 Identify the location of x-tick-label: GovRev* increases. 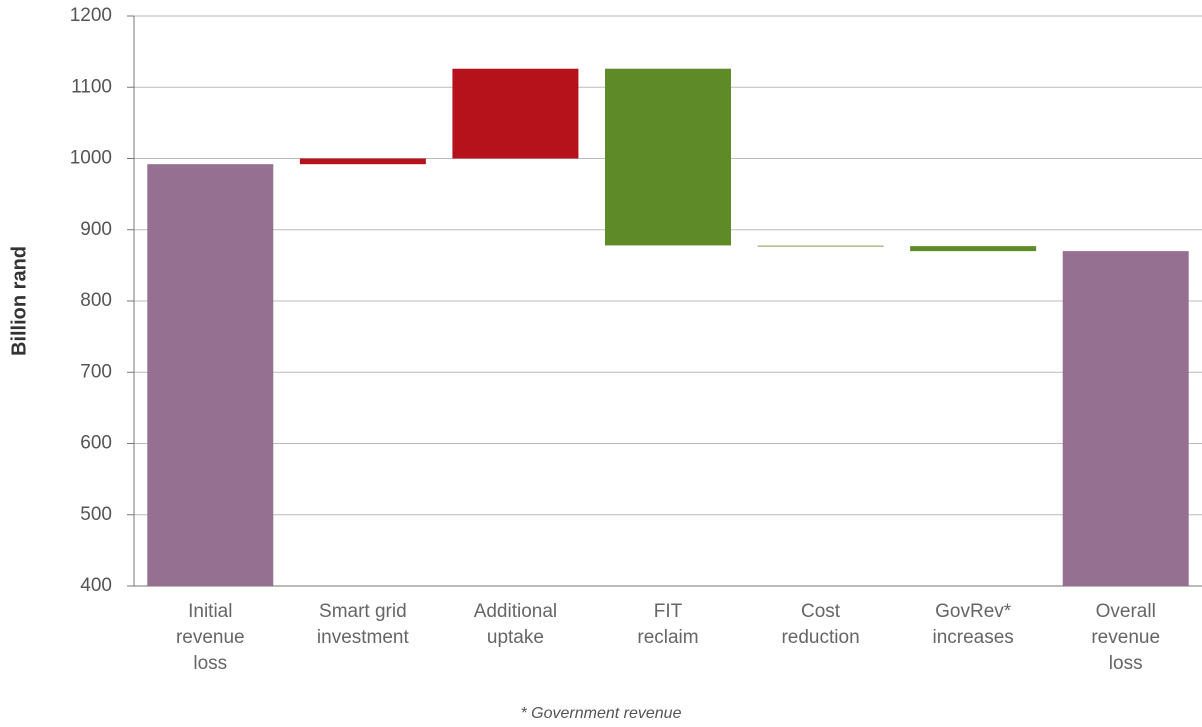
(973, 624).